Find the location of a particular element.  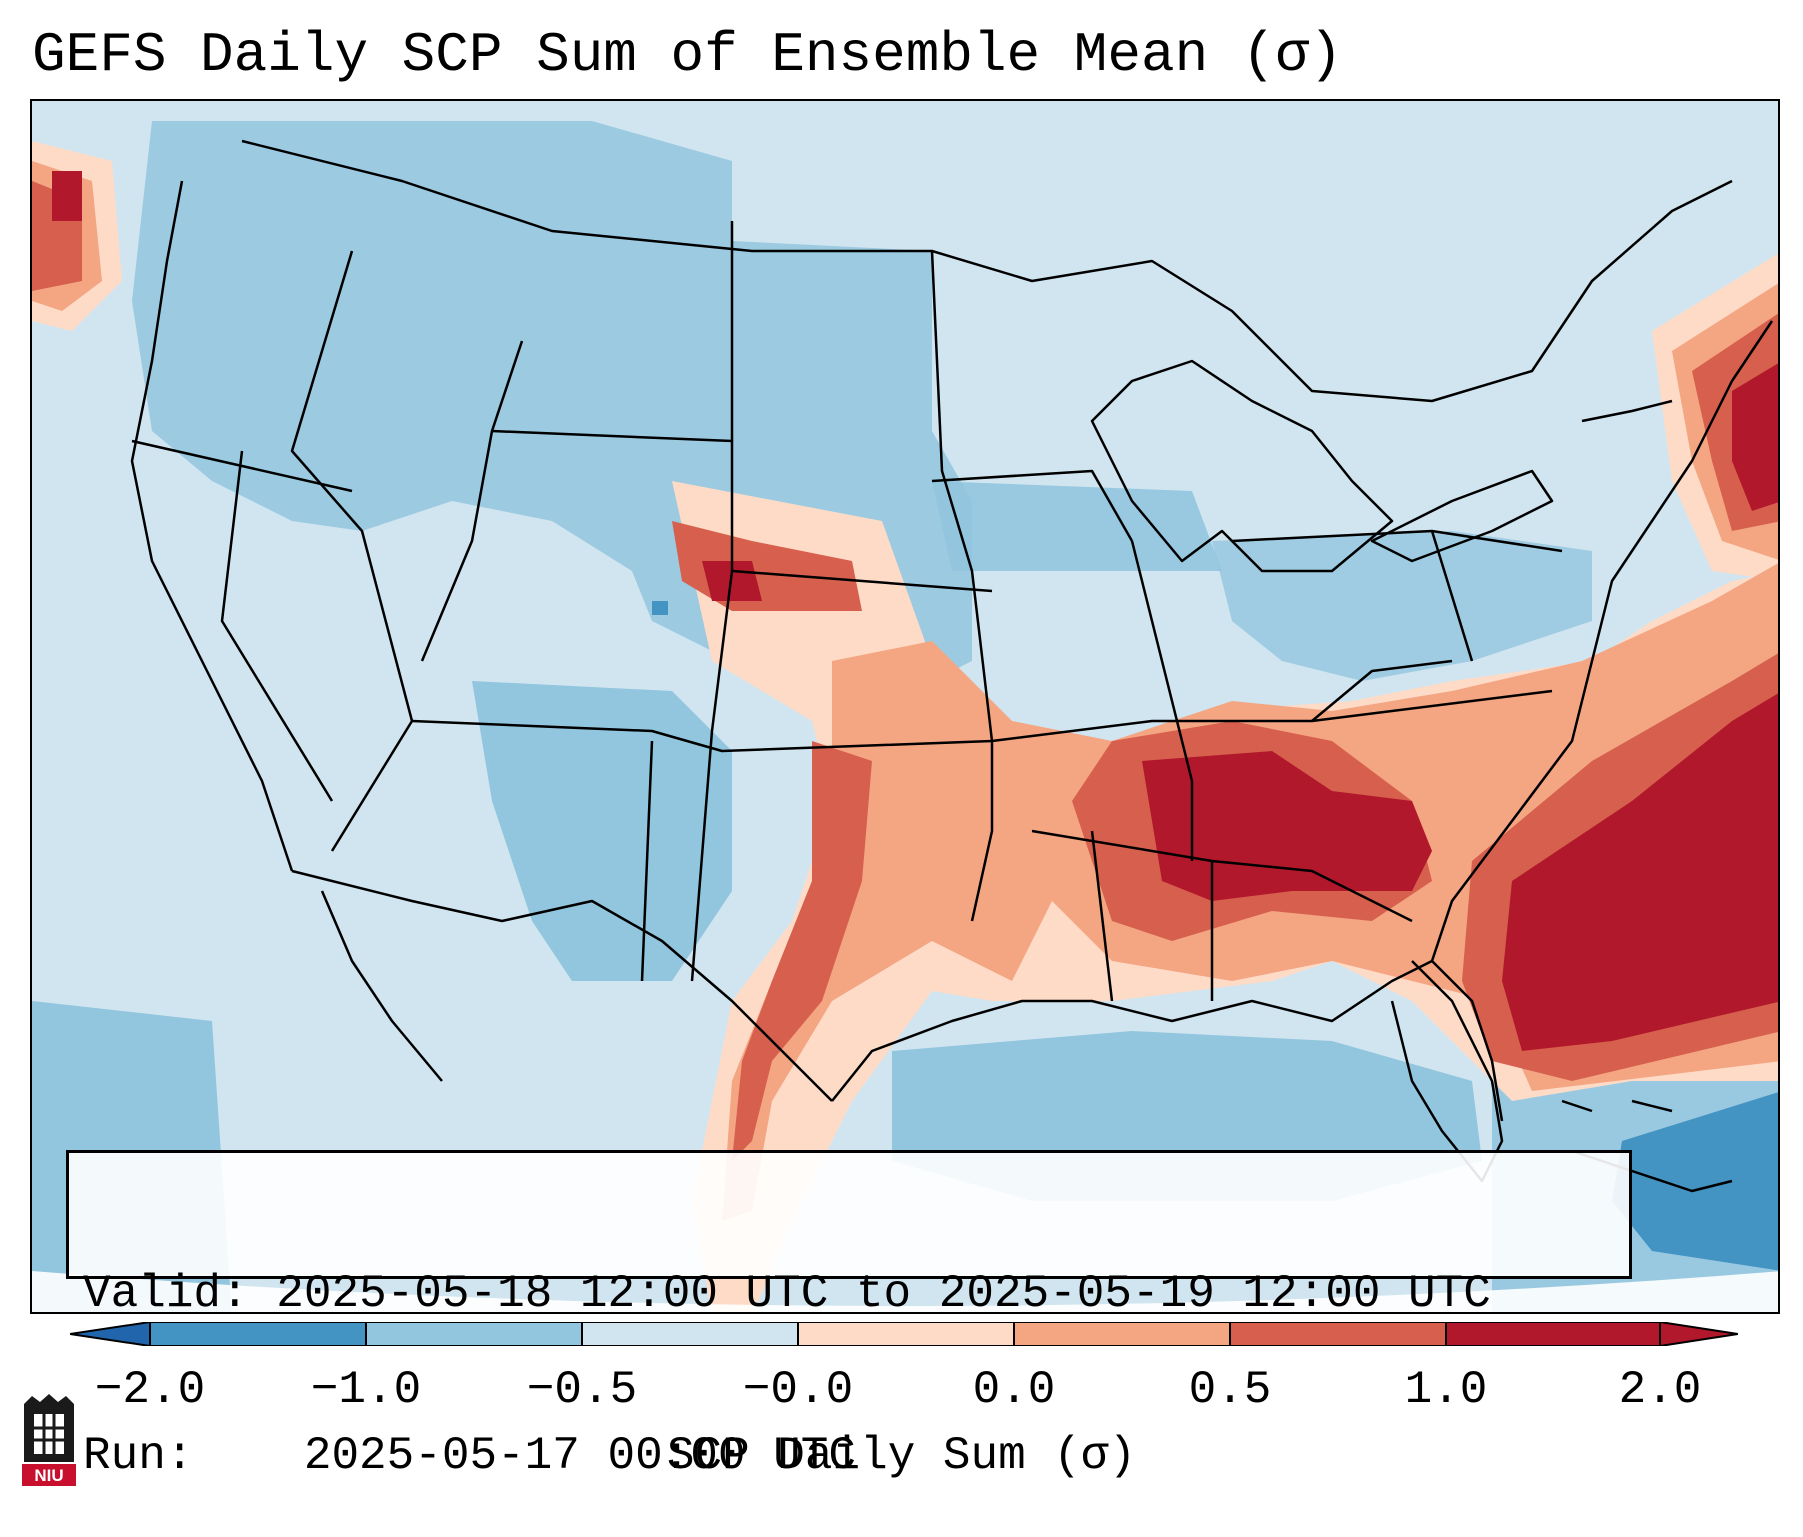

strong-negative-region is located at coordinates (1695, 1181).